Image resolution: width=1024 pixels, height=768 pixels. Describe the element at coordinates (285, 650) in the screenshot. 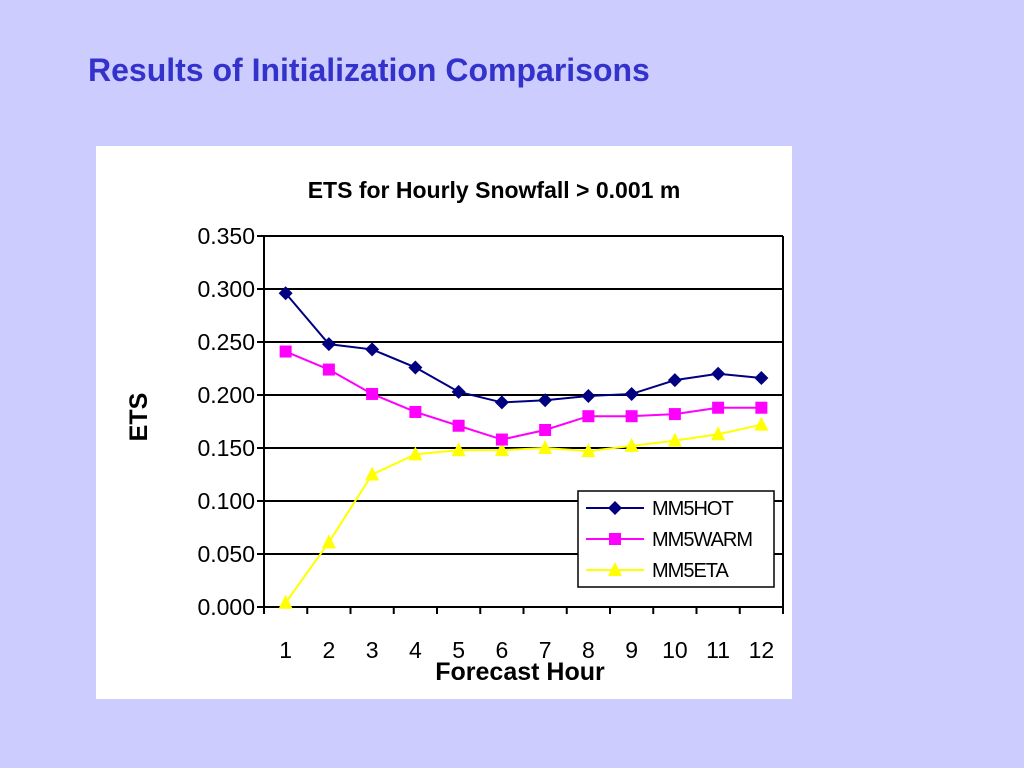

I see `x-tick-label: 1` at that location.